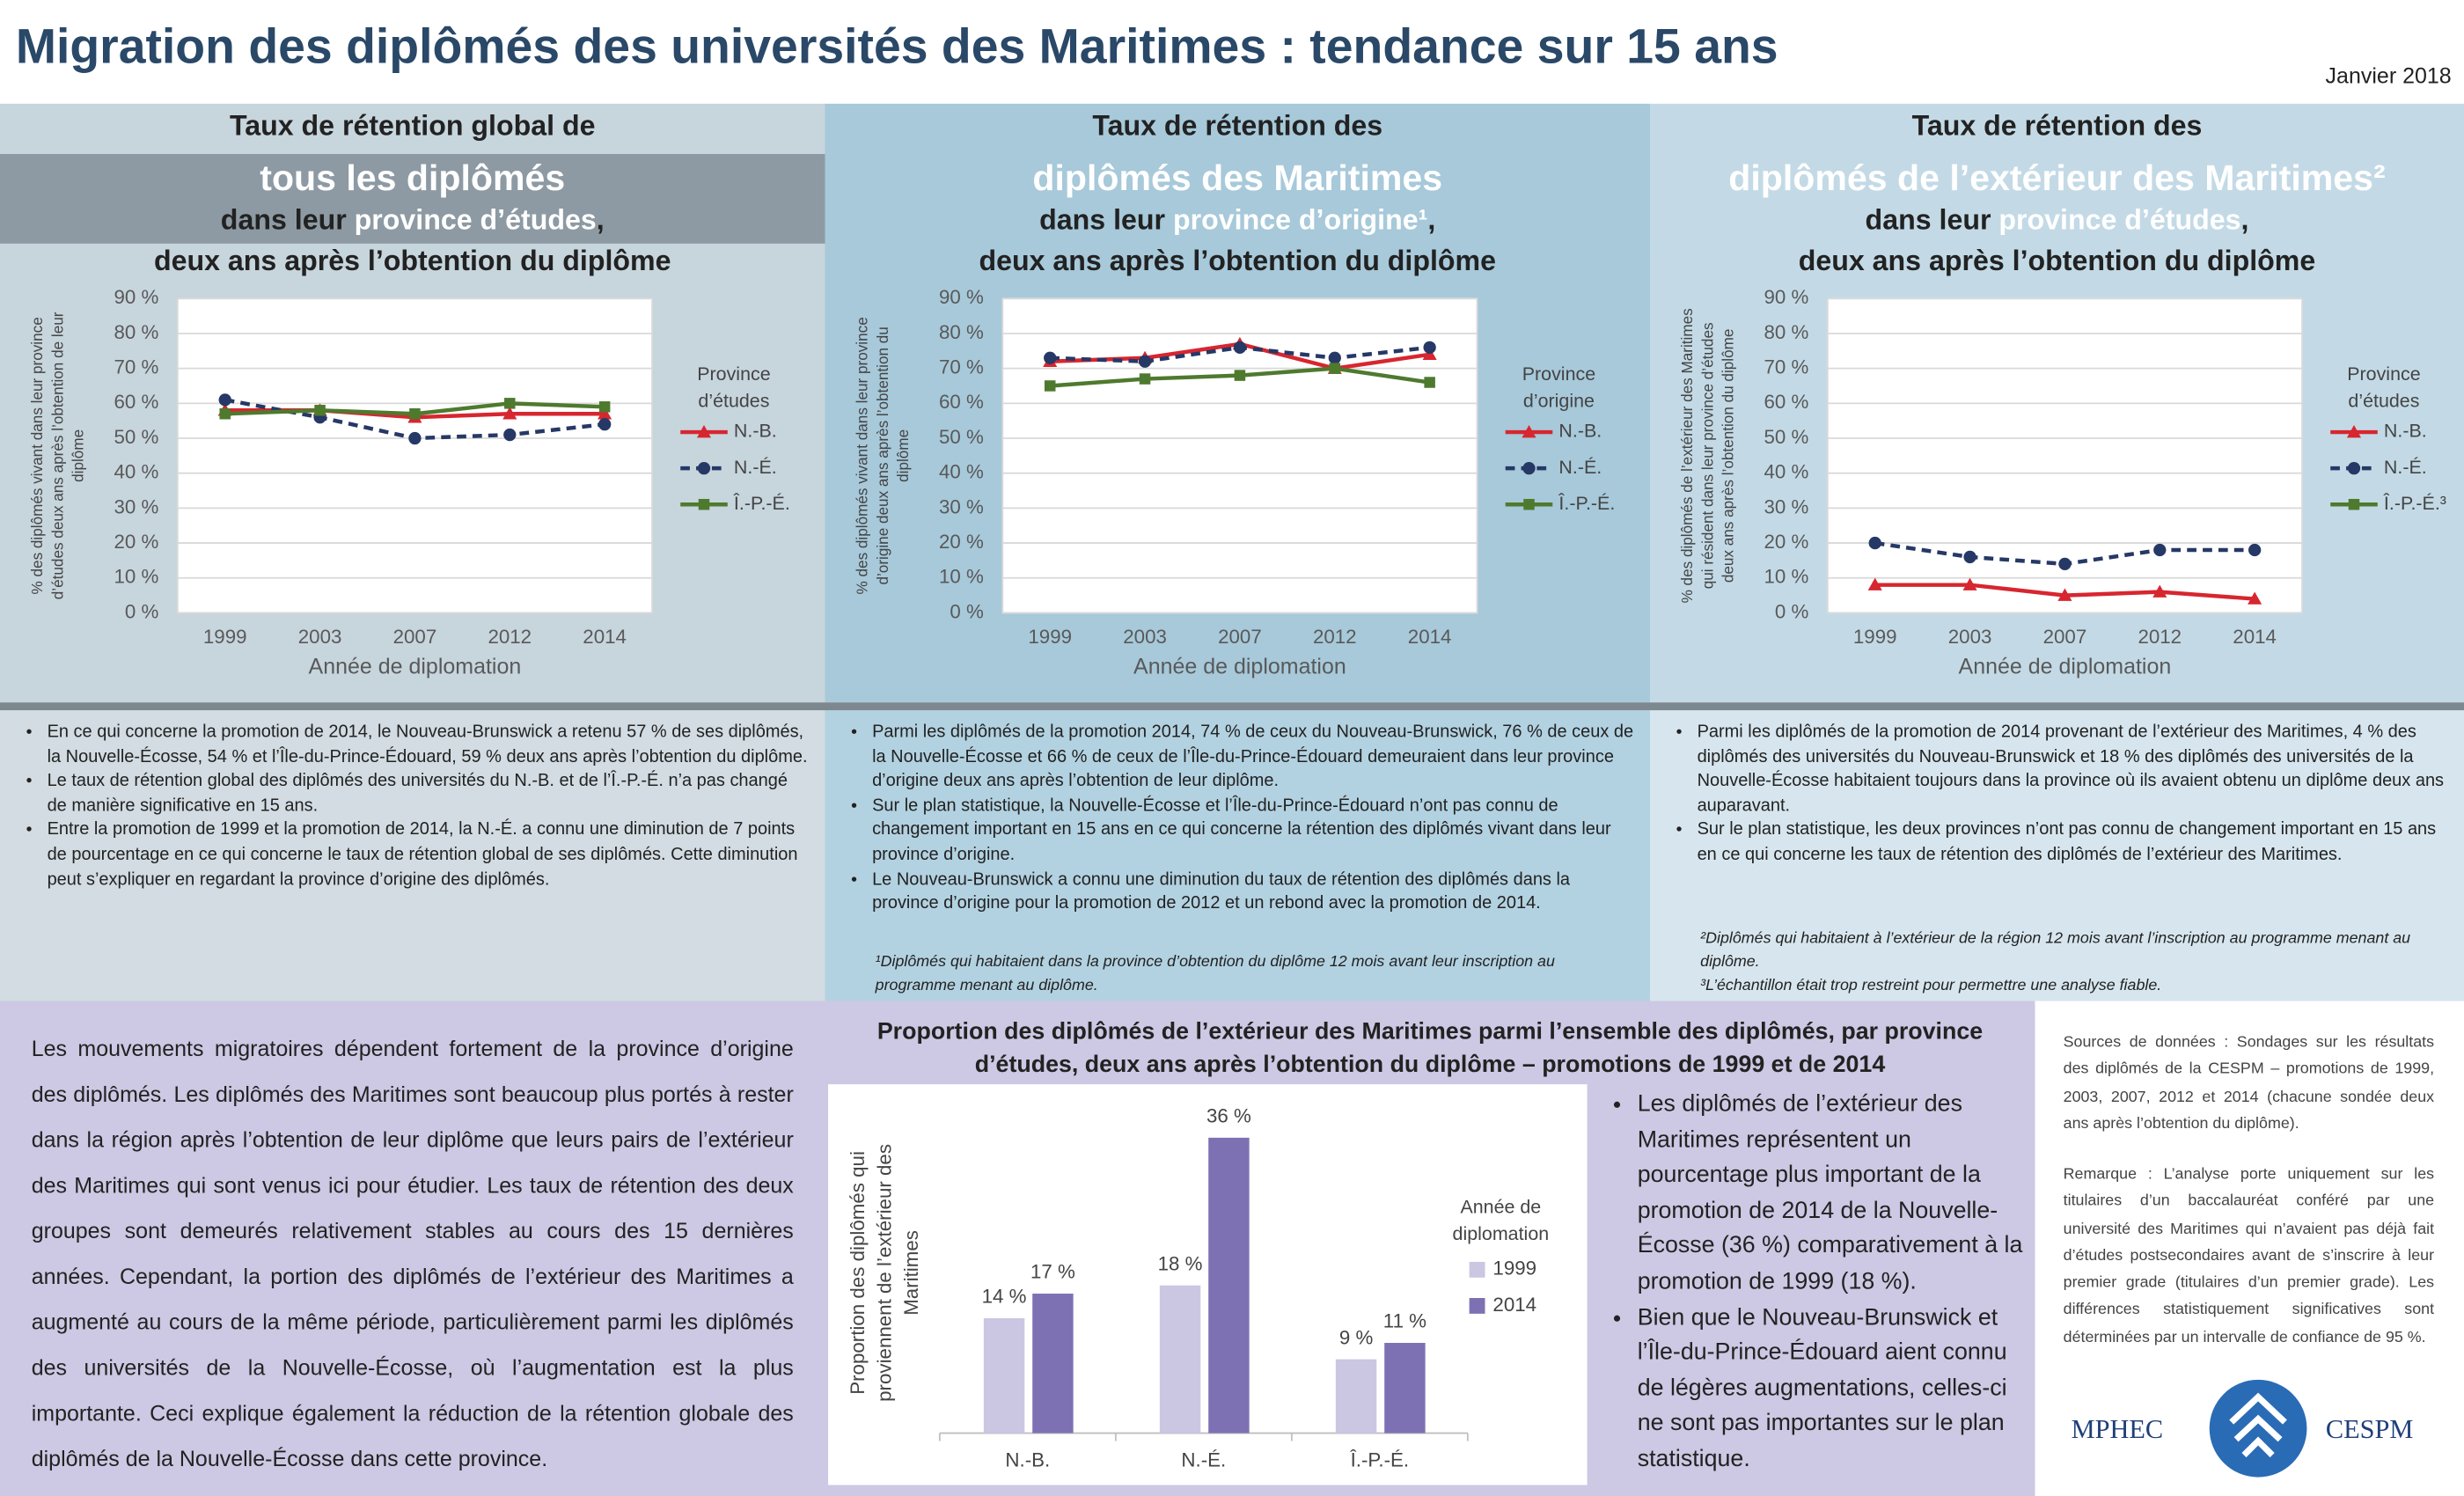 The image size is (2464, 1496). What do you see at coordinates (415, 637) in the screenshot?
I see `x-tick-label: 2007` at bounding box center [415, 637].